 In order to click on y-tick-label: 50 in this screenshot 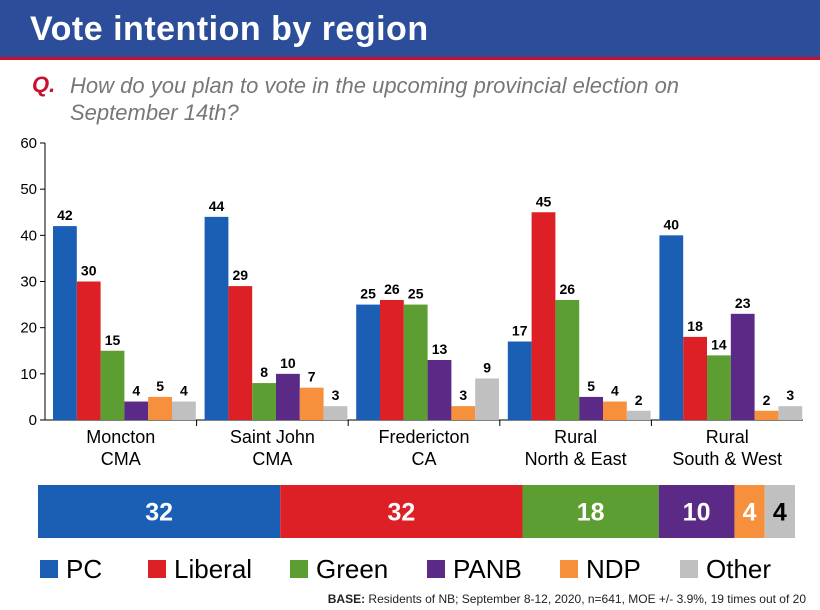, I will do `click(28, 189)`.